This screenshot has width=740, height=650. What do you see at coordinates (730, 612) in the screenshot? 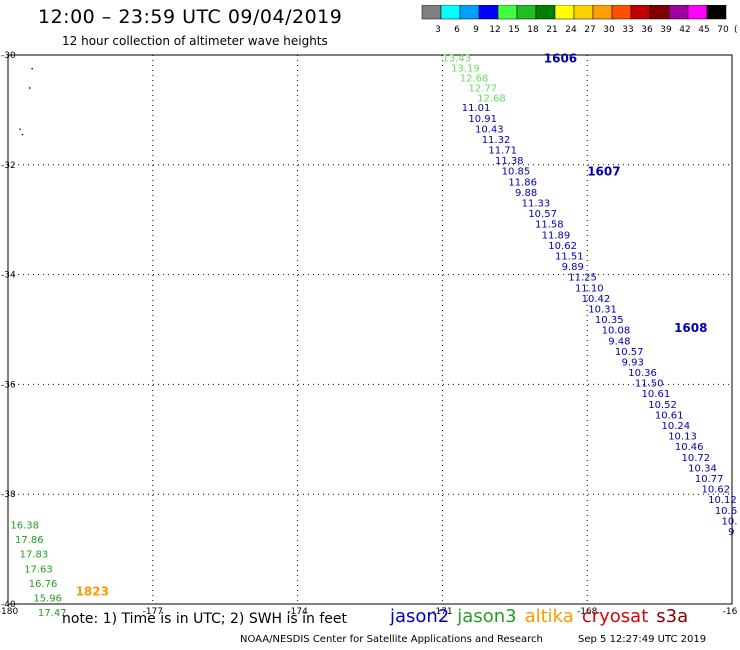
I see `longitude-label: -16` at bounding box center [730, 612].